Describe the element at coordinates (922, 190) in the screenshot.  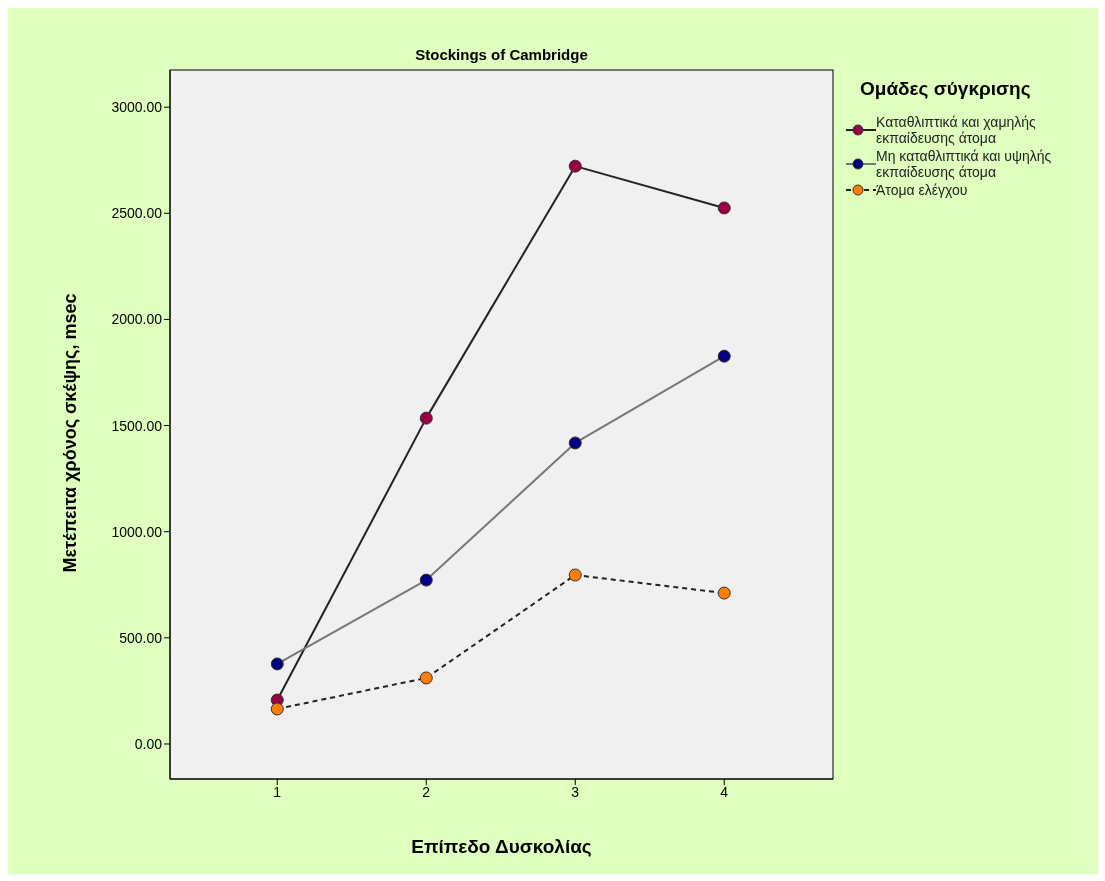
I see `legend-label: Άτομα ελέγχου` at that location.